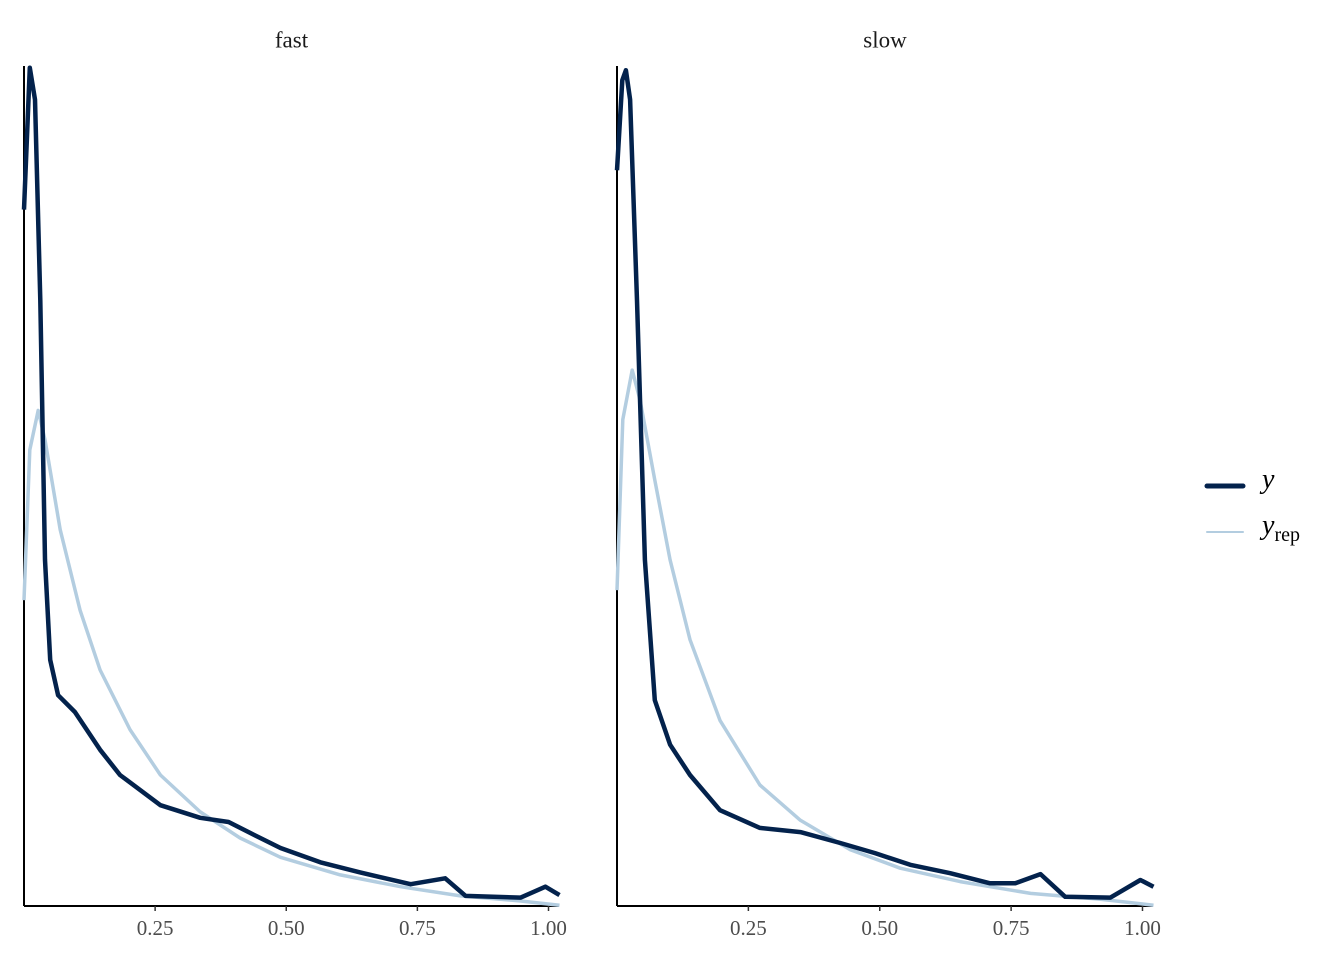  Describe the element at coordinates (292, 39) in the screenshot. I see `panel-title: fast` at that location.